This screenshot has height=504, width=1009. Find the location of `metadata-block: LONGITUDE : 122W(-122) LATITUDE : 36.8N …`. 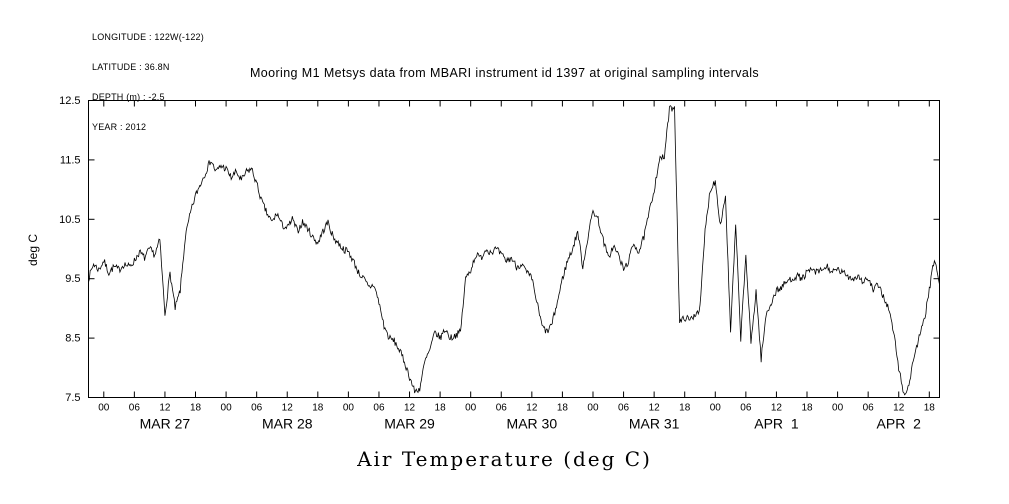

metadata-block: LONGITUDE : 122W(-122) LATITUDE : 36.8N … is located at coordinates (148, 82).